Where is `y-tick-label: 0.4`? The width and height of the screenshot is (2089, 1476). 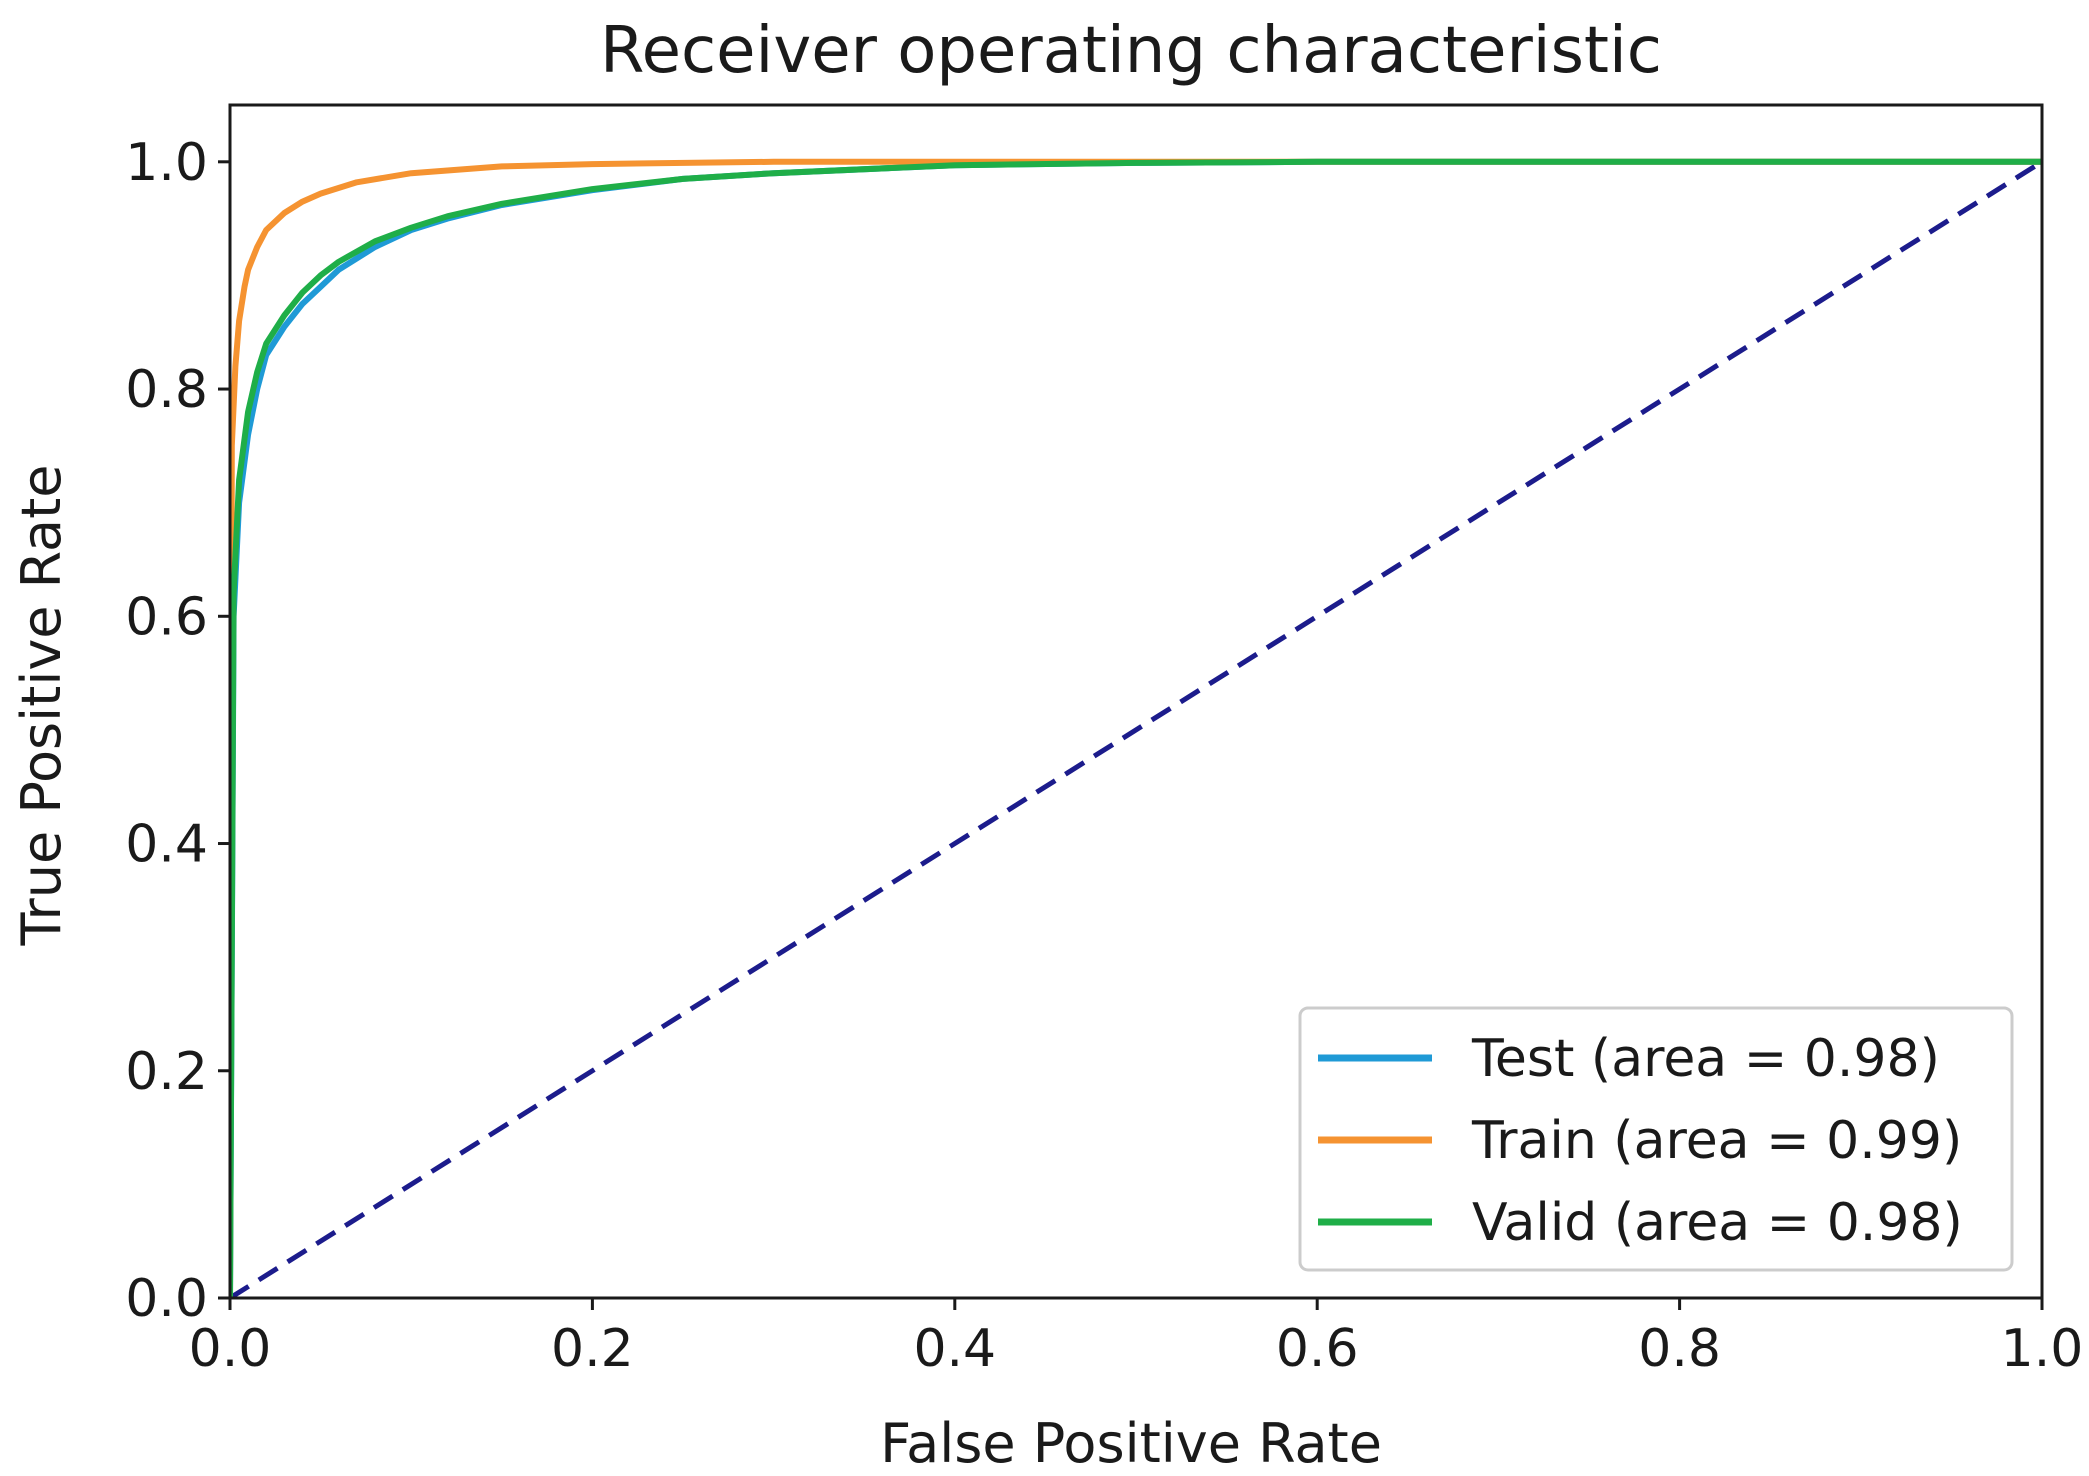 y-tick-label: 0.4 is located at coordinates (166, 845).